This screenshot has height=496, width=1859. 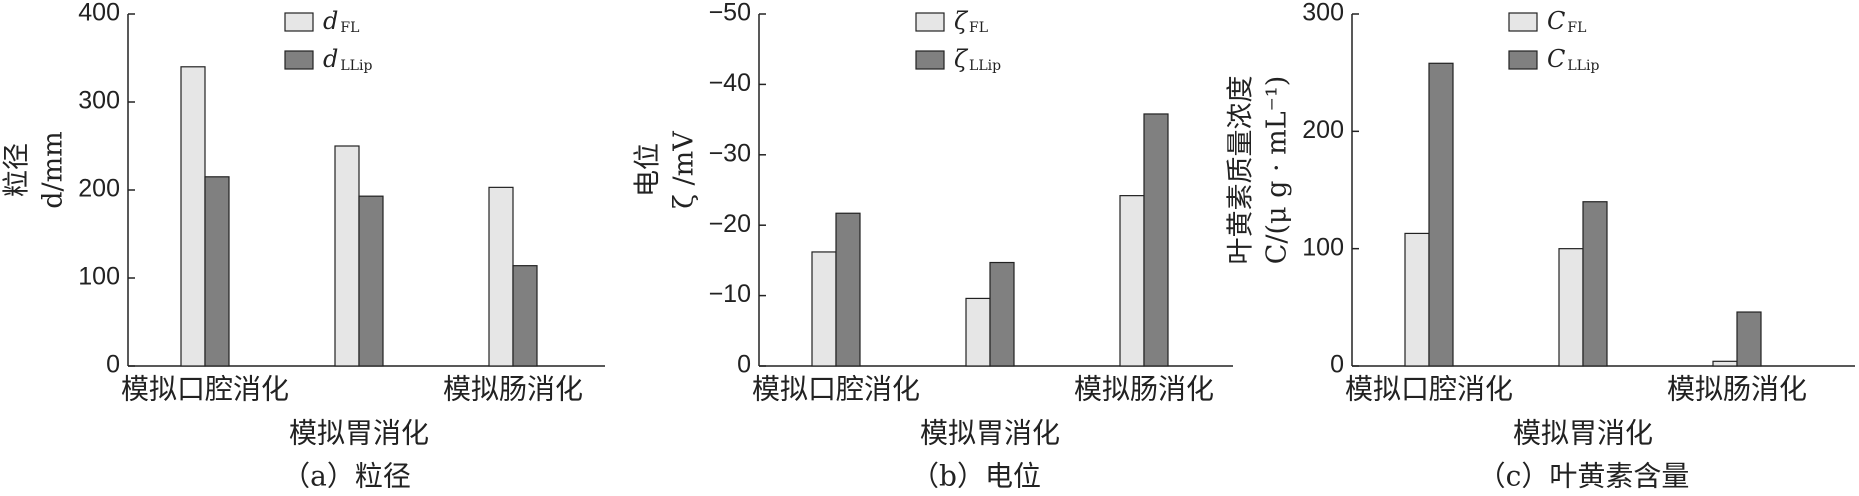 I want to click on legend-label: C LLip, so click(x=1573, y=60).